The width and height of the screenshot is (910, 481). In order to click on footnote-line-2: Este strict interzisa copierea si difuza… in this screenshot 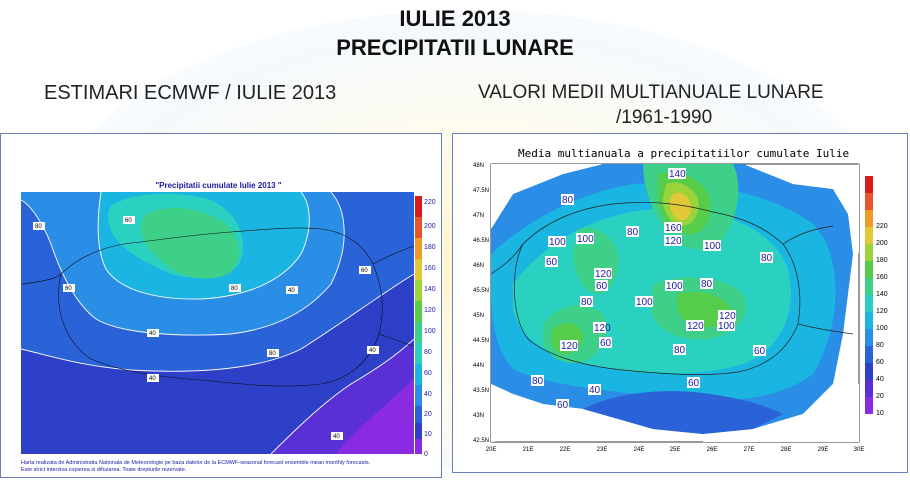, I will do `click(104, 470)`.